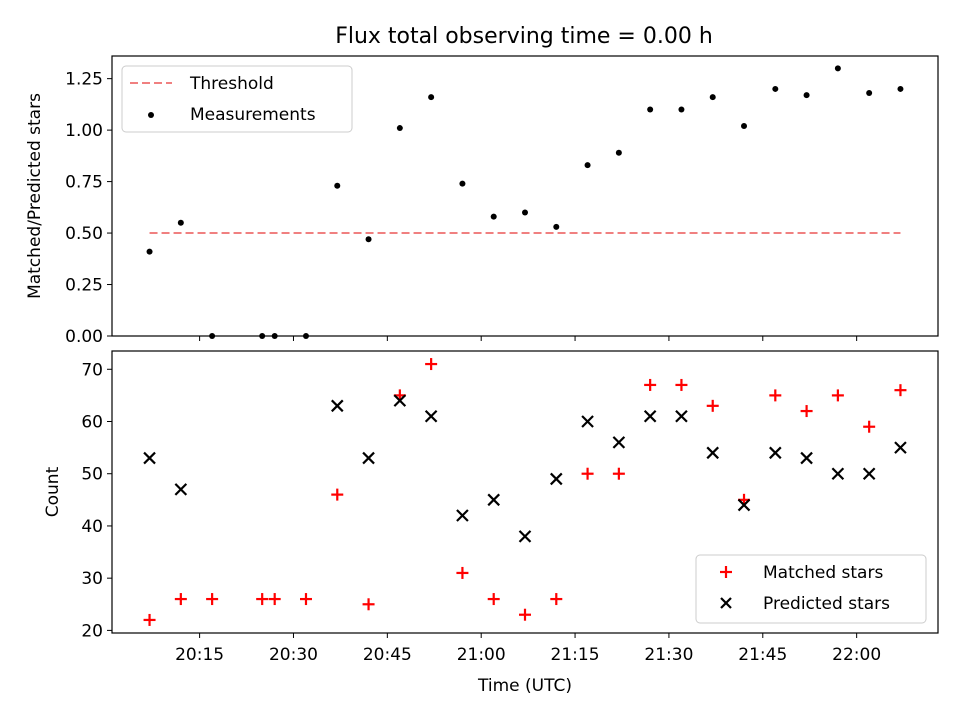 The height and width of the screenshot is (720, 960). I want to click on bottom-y-axis-label: Count, so click(53, 491).